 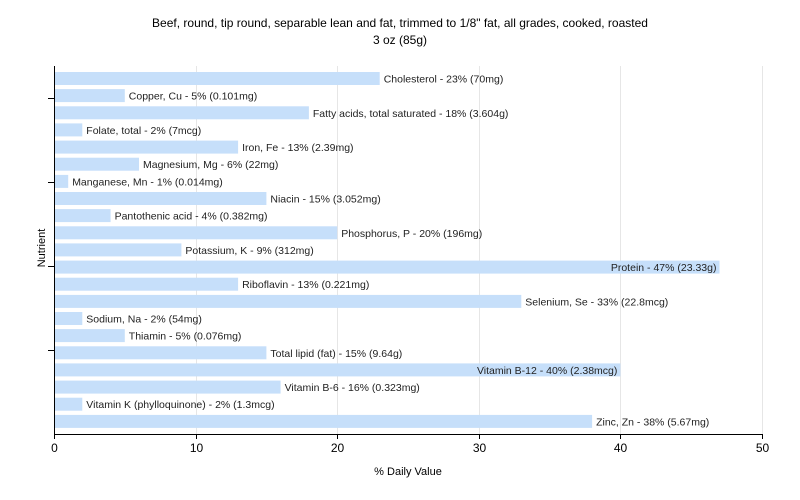 What do you see at coordinates (408, 472) in the screenshot?
I see `x-axis-label: % Daily Value` at bounding box center [408, 472].